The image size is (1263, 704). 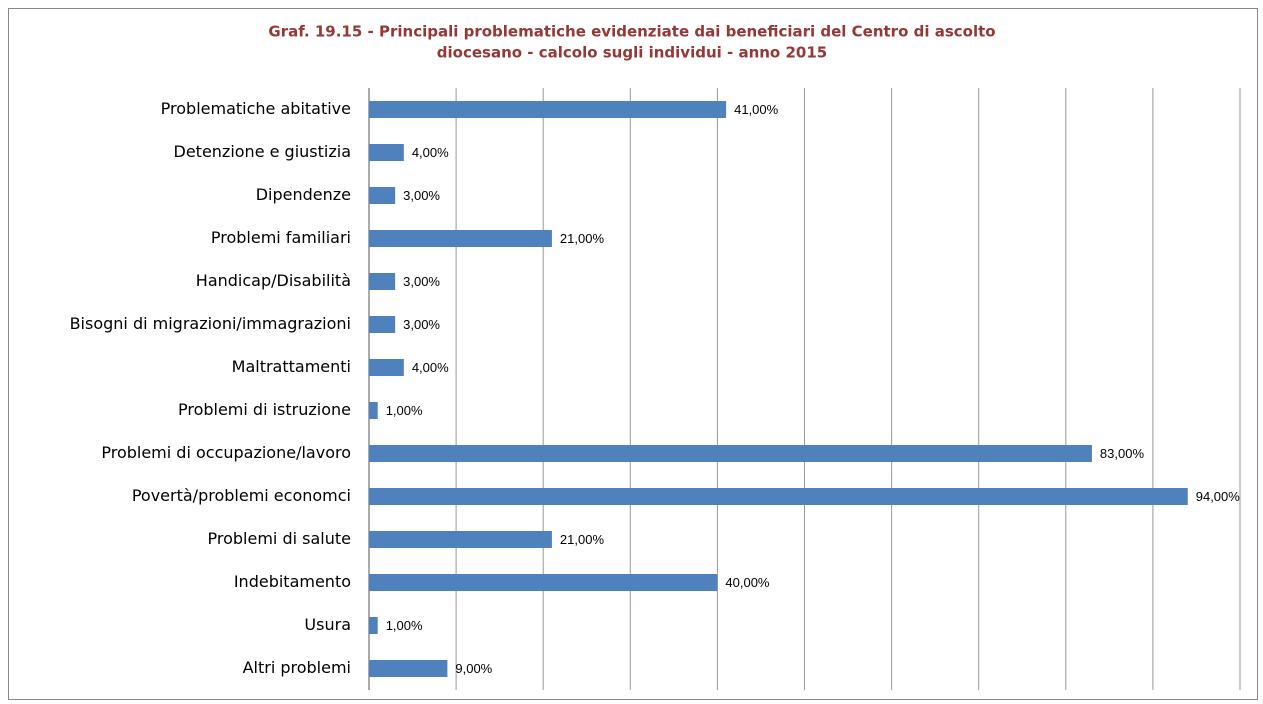 I want to click on y-tick-label: Altri problemi, so click(x=297, y=667).